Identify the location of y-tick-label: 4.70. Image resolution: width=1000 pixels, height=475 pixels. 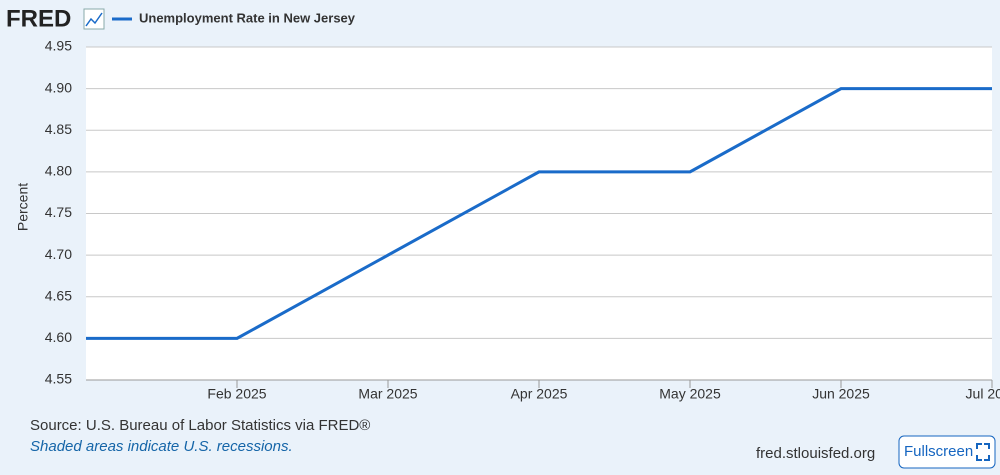
(58, 254).